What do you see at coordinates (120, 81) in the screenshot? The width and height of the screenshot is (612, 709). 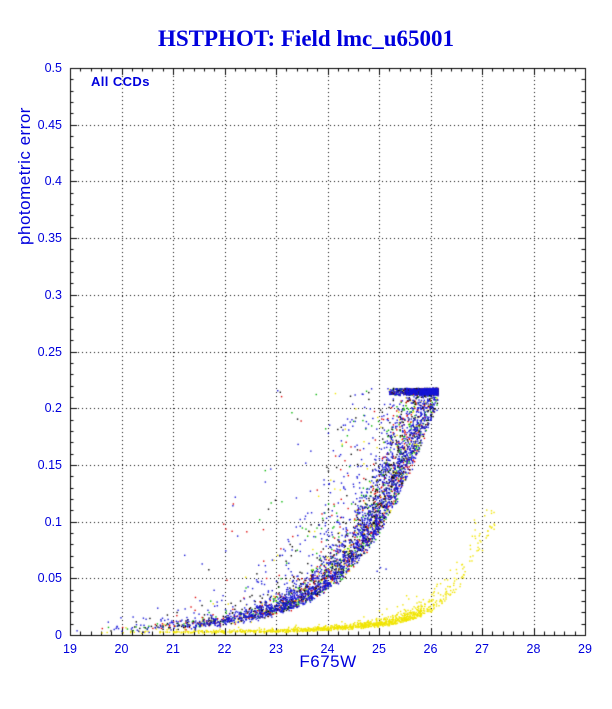 I see `all-ccds-annotation: All CCDs` at bounding box center [120, 81].